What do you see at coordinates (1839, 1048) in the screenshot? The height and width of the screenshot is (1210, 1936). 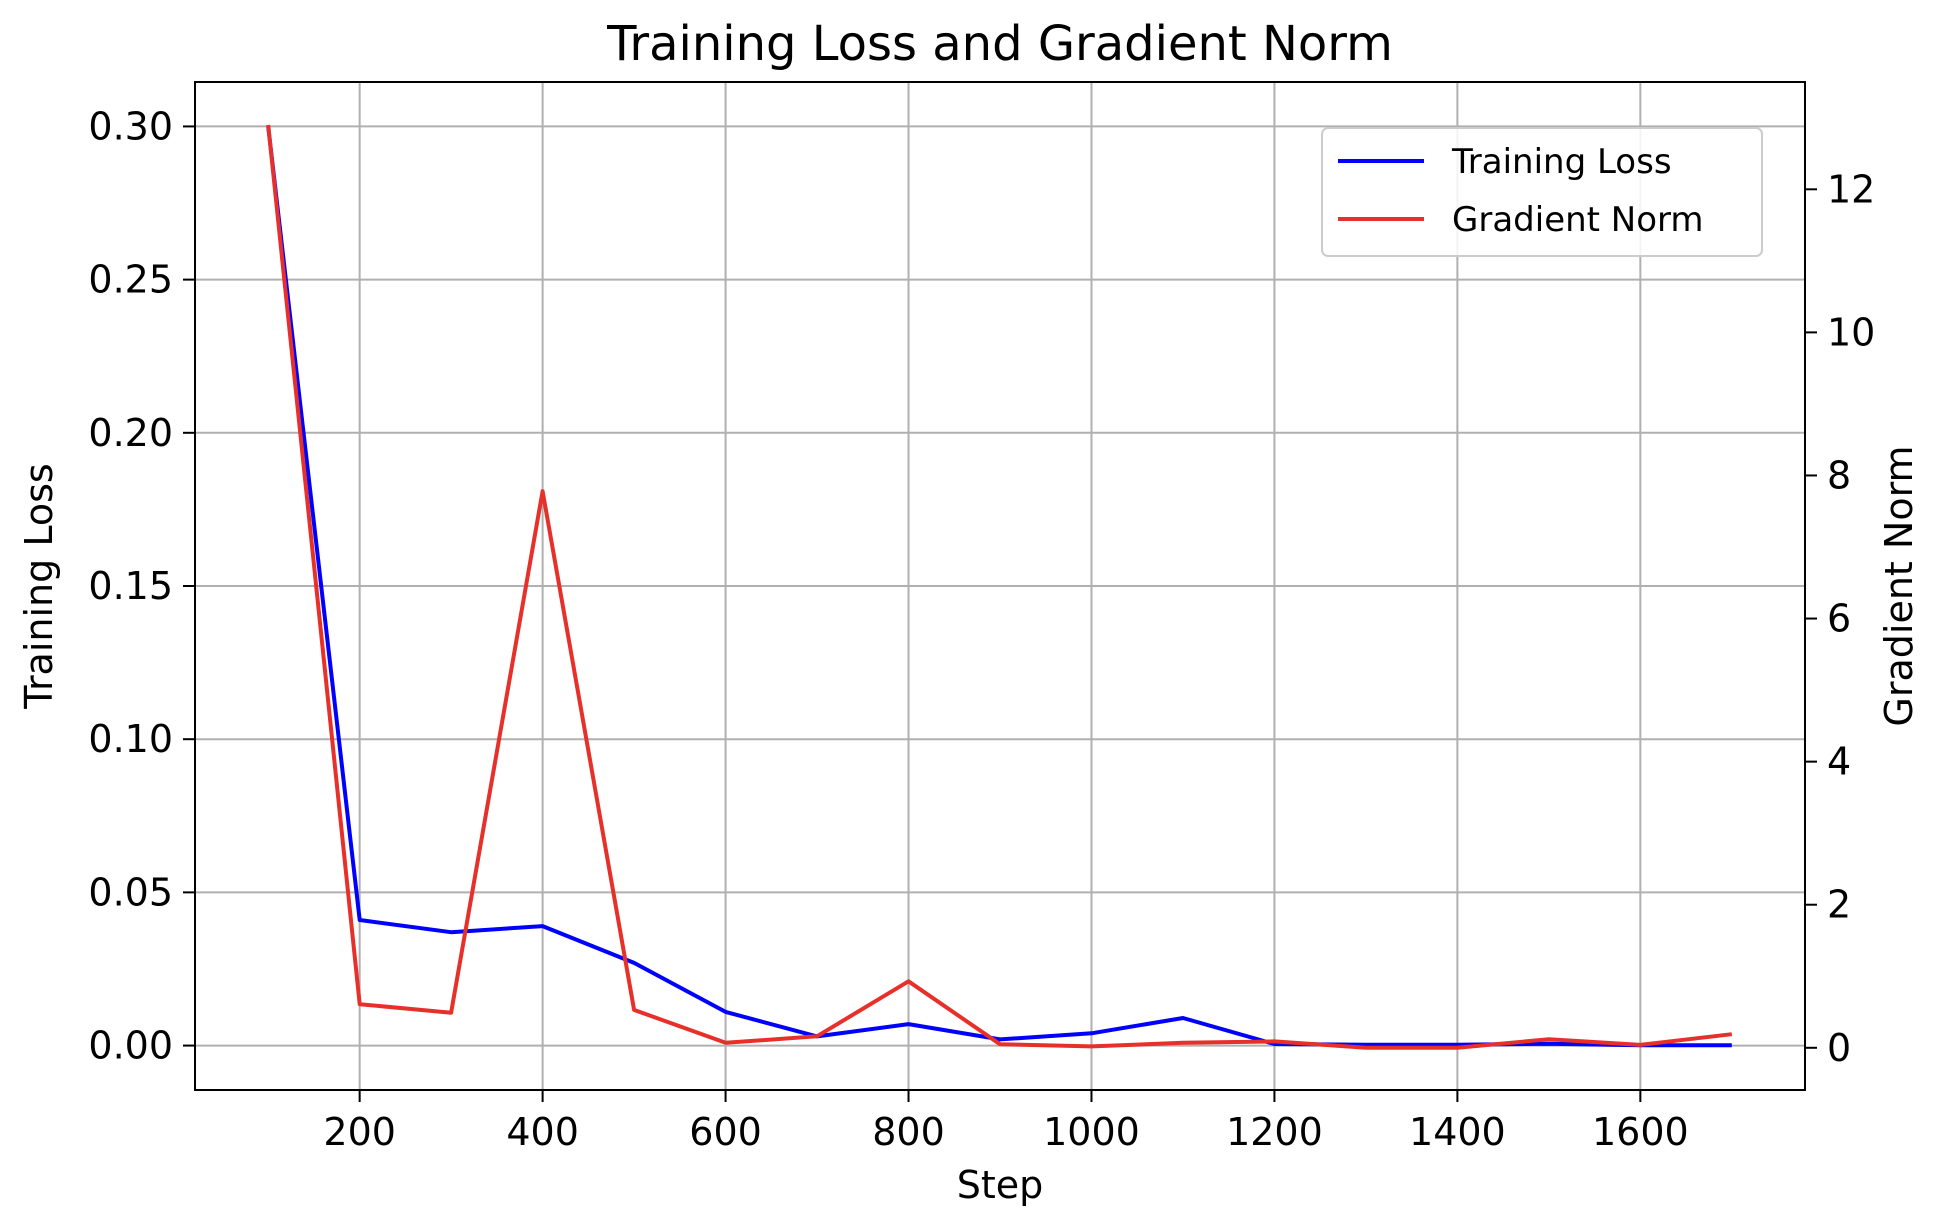 I see `y-right-tick-label: 0` at bounding box center [1839, 1048].